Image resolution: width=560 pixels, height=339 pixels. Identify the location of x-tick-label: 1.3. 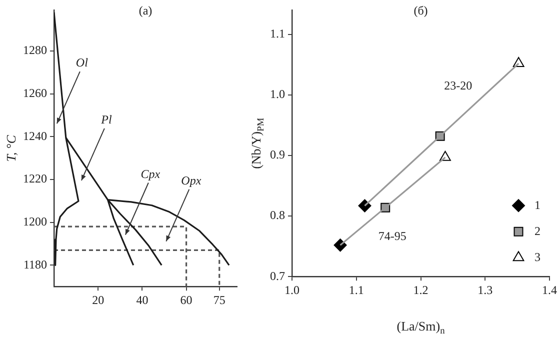
(485, 289).